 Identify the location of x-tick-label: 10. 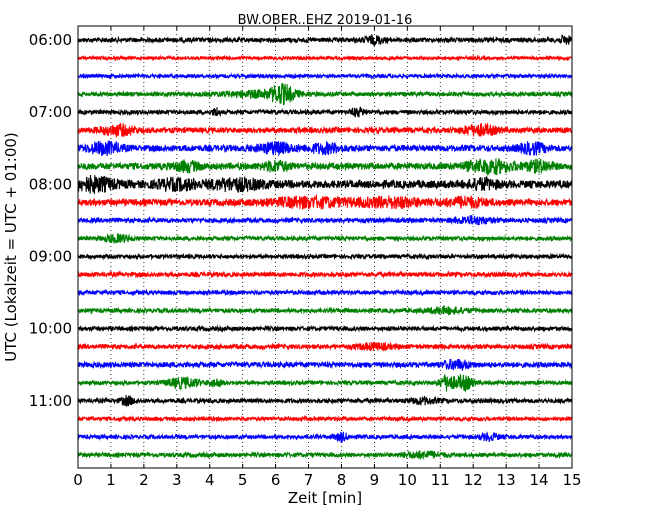
(407, 480).